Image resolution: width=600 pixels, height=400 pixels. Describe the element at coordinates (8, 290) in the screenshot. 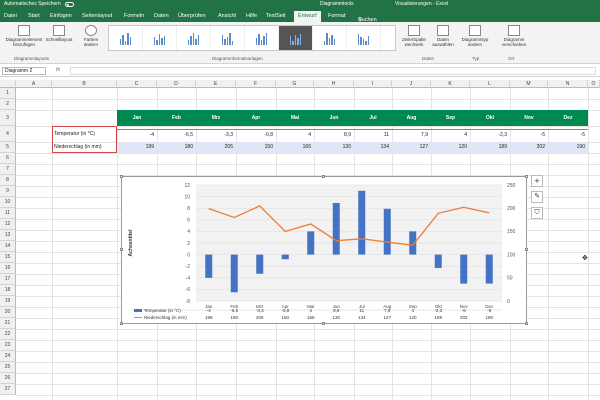

I see `row-header-18: 18` at that location.